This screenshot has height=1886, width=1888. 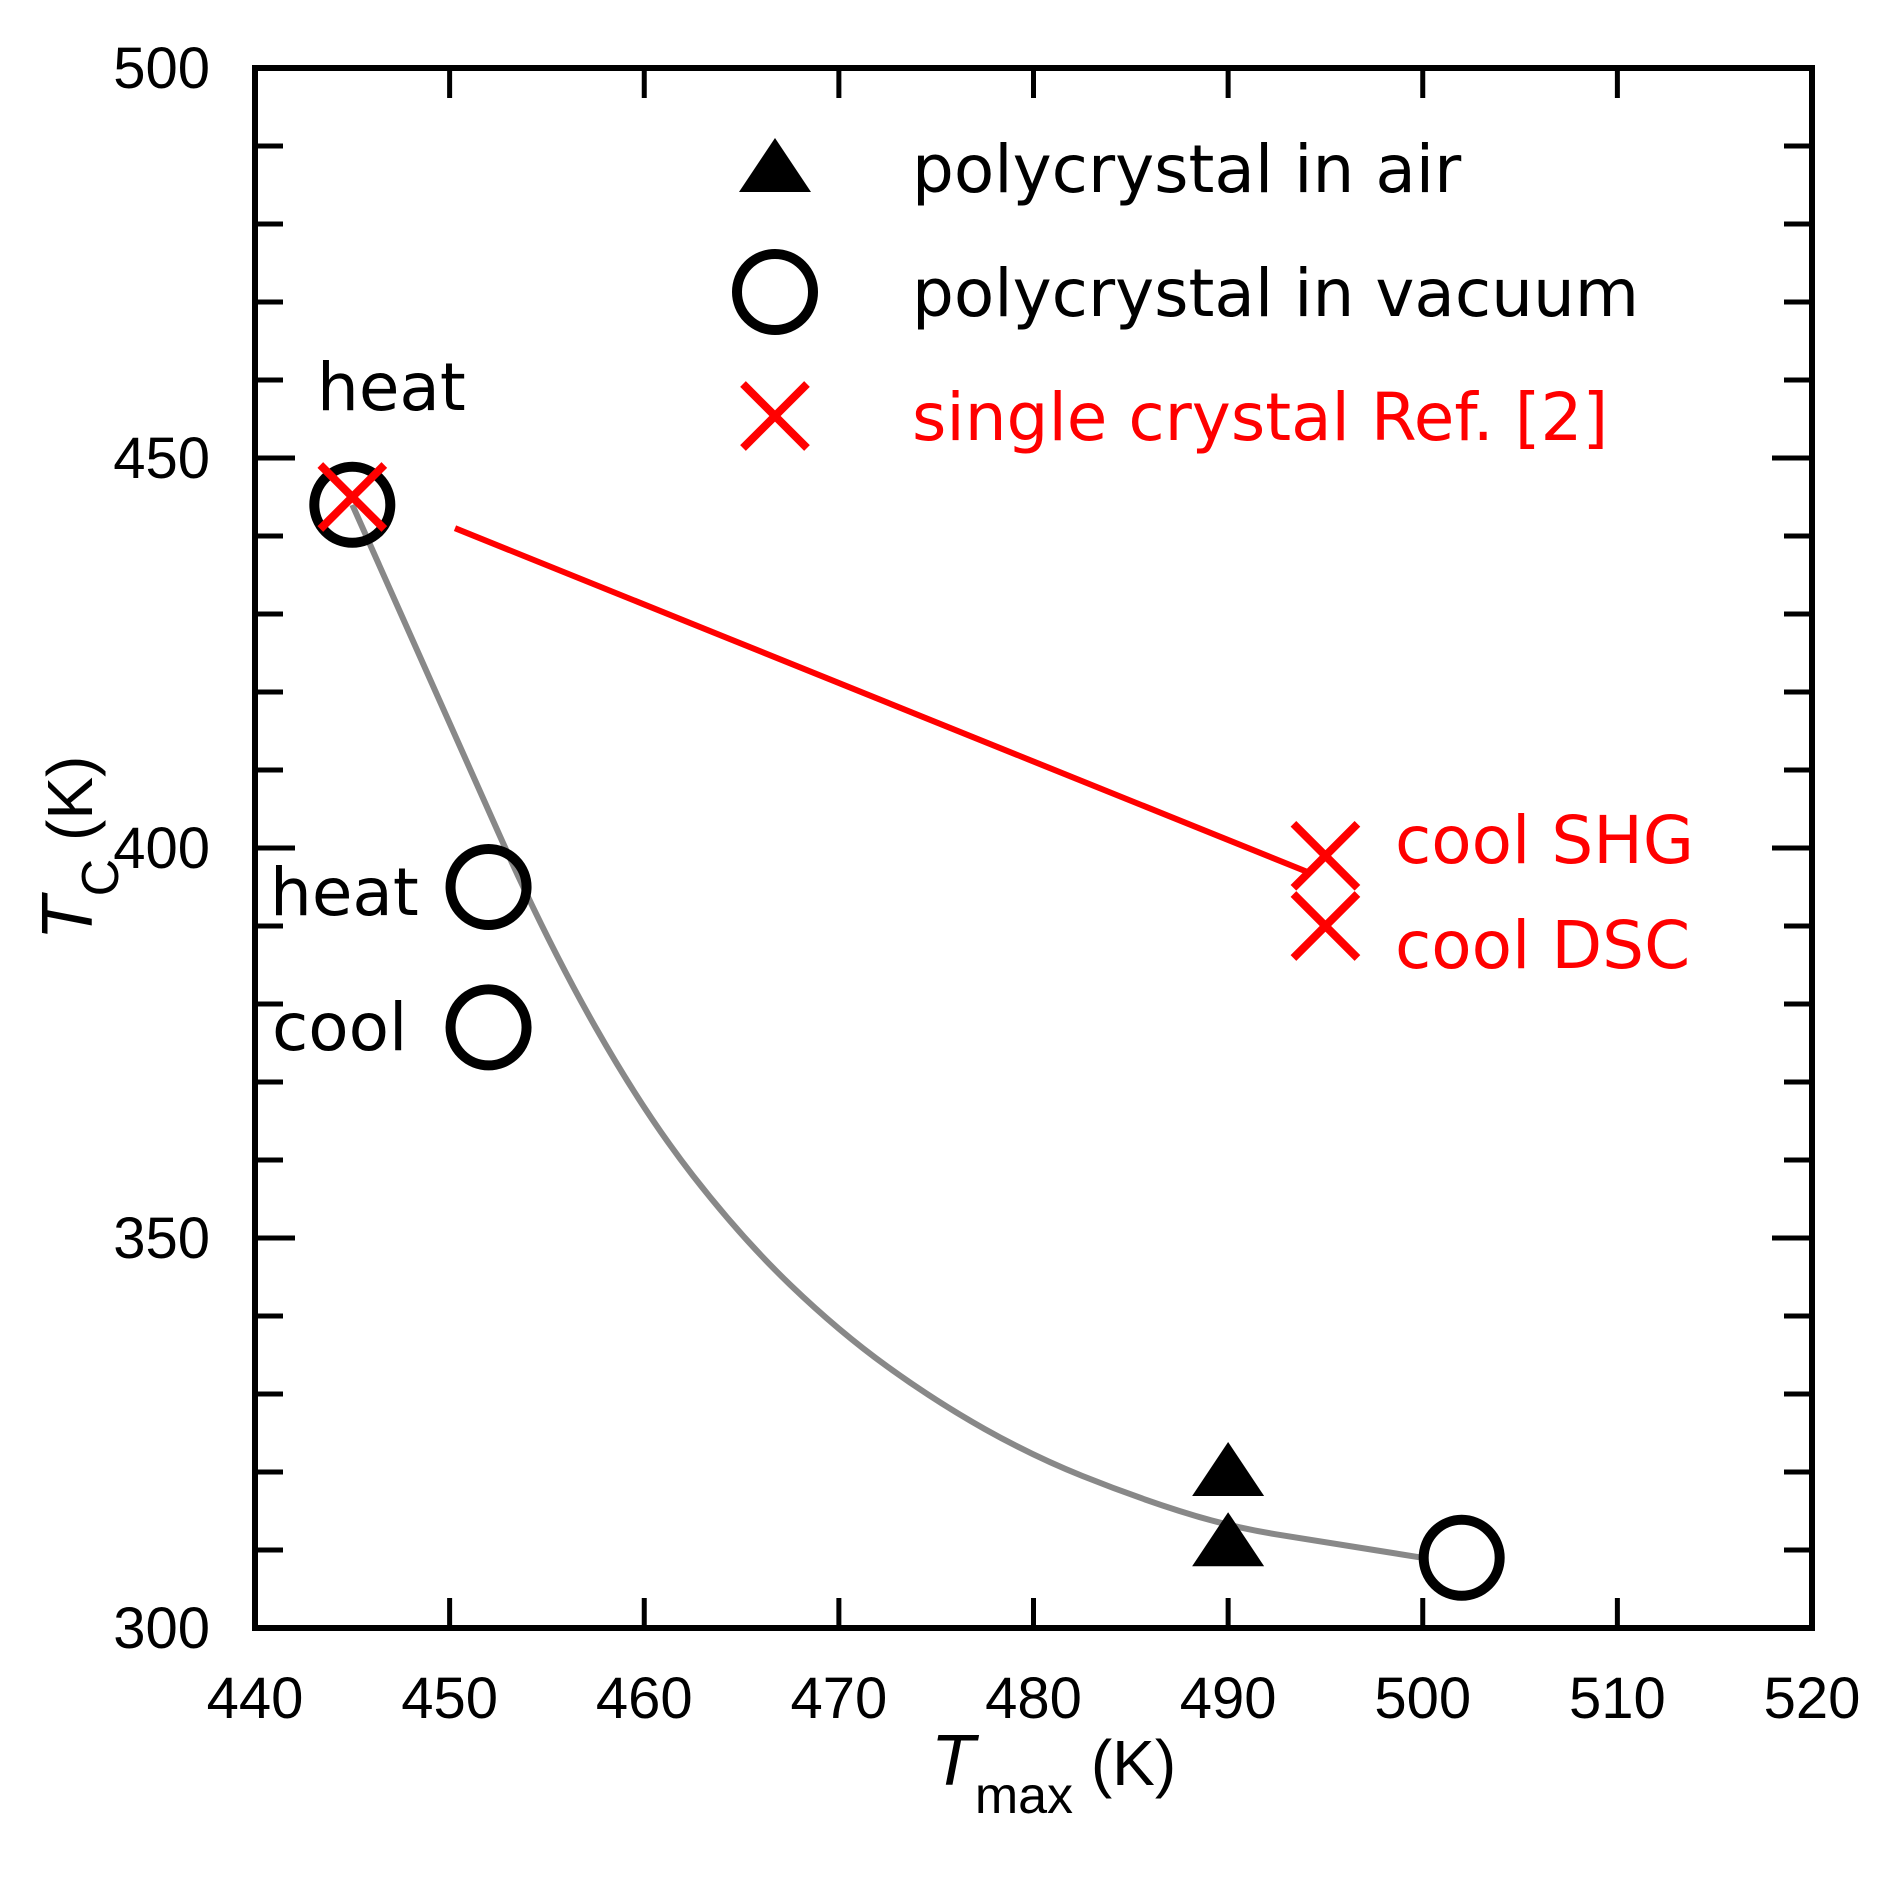 What do you see at coordinates (391, 387) in the screenshot?
I see `annotation-heat-top: heat` at bounding box center [391, 387].